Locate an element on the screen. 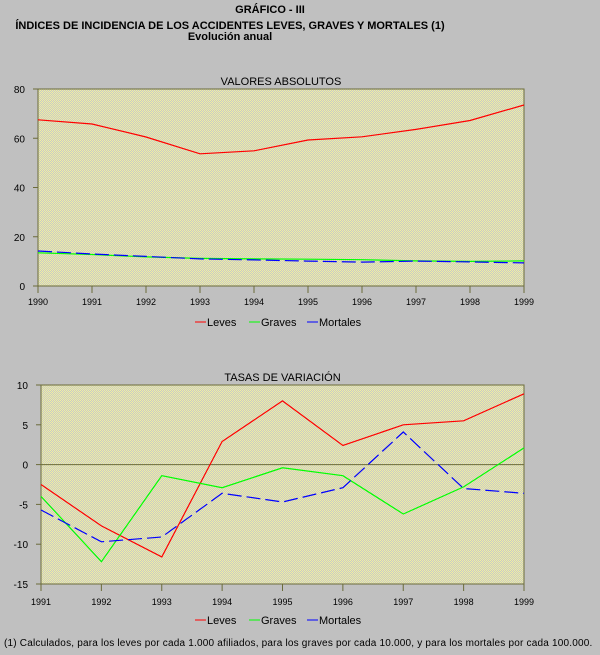 The height and width of the screenshot is (655, 600). series-graves is located at coordinates (282, 505).